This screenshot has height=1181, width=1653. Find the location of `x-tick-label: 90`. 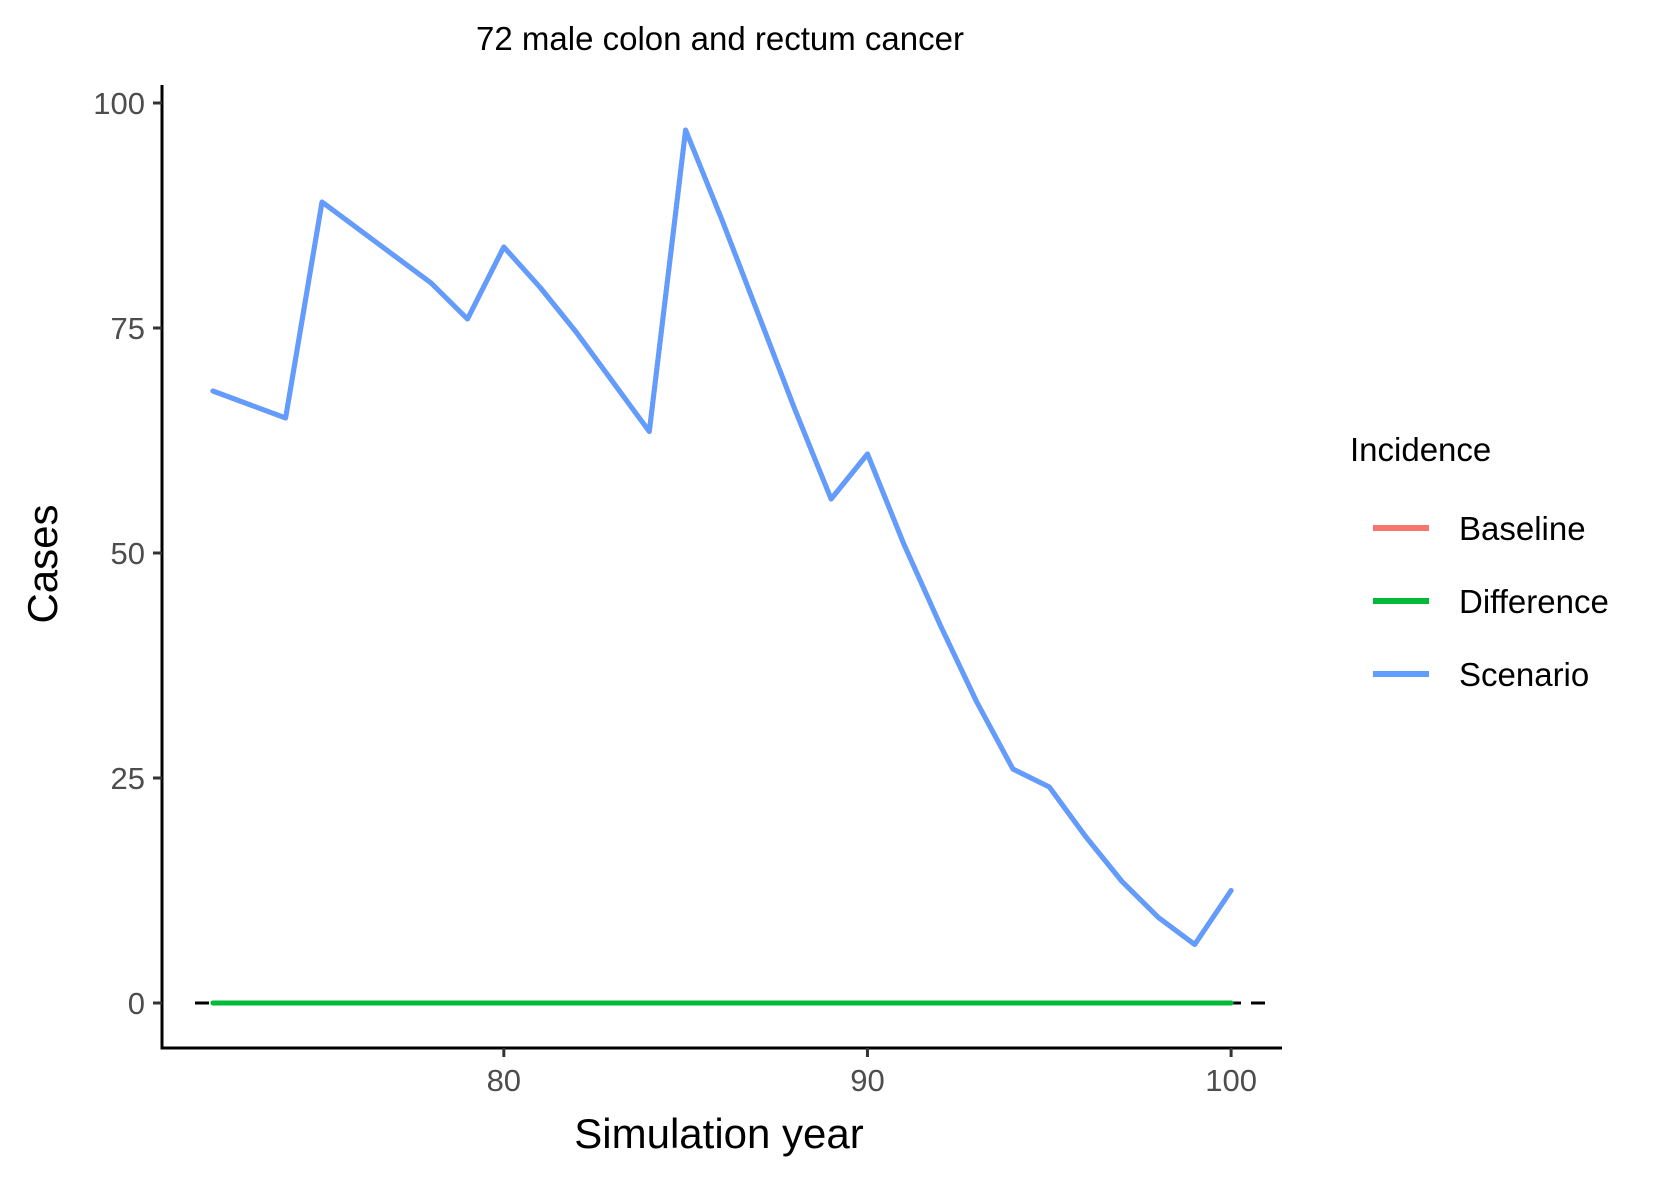

x-tick-label: 90 is located at coordinates (867, 1080).